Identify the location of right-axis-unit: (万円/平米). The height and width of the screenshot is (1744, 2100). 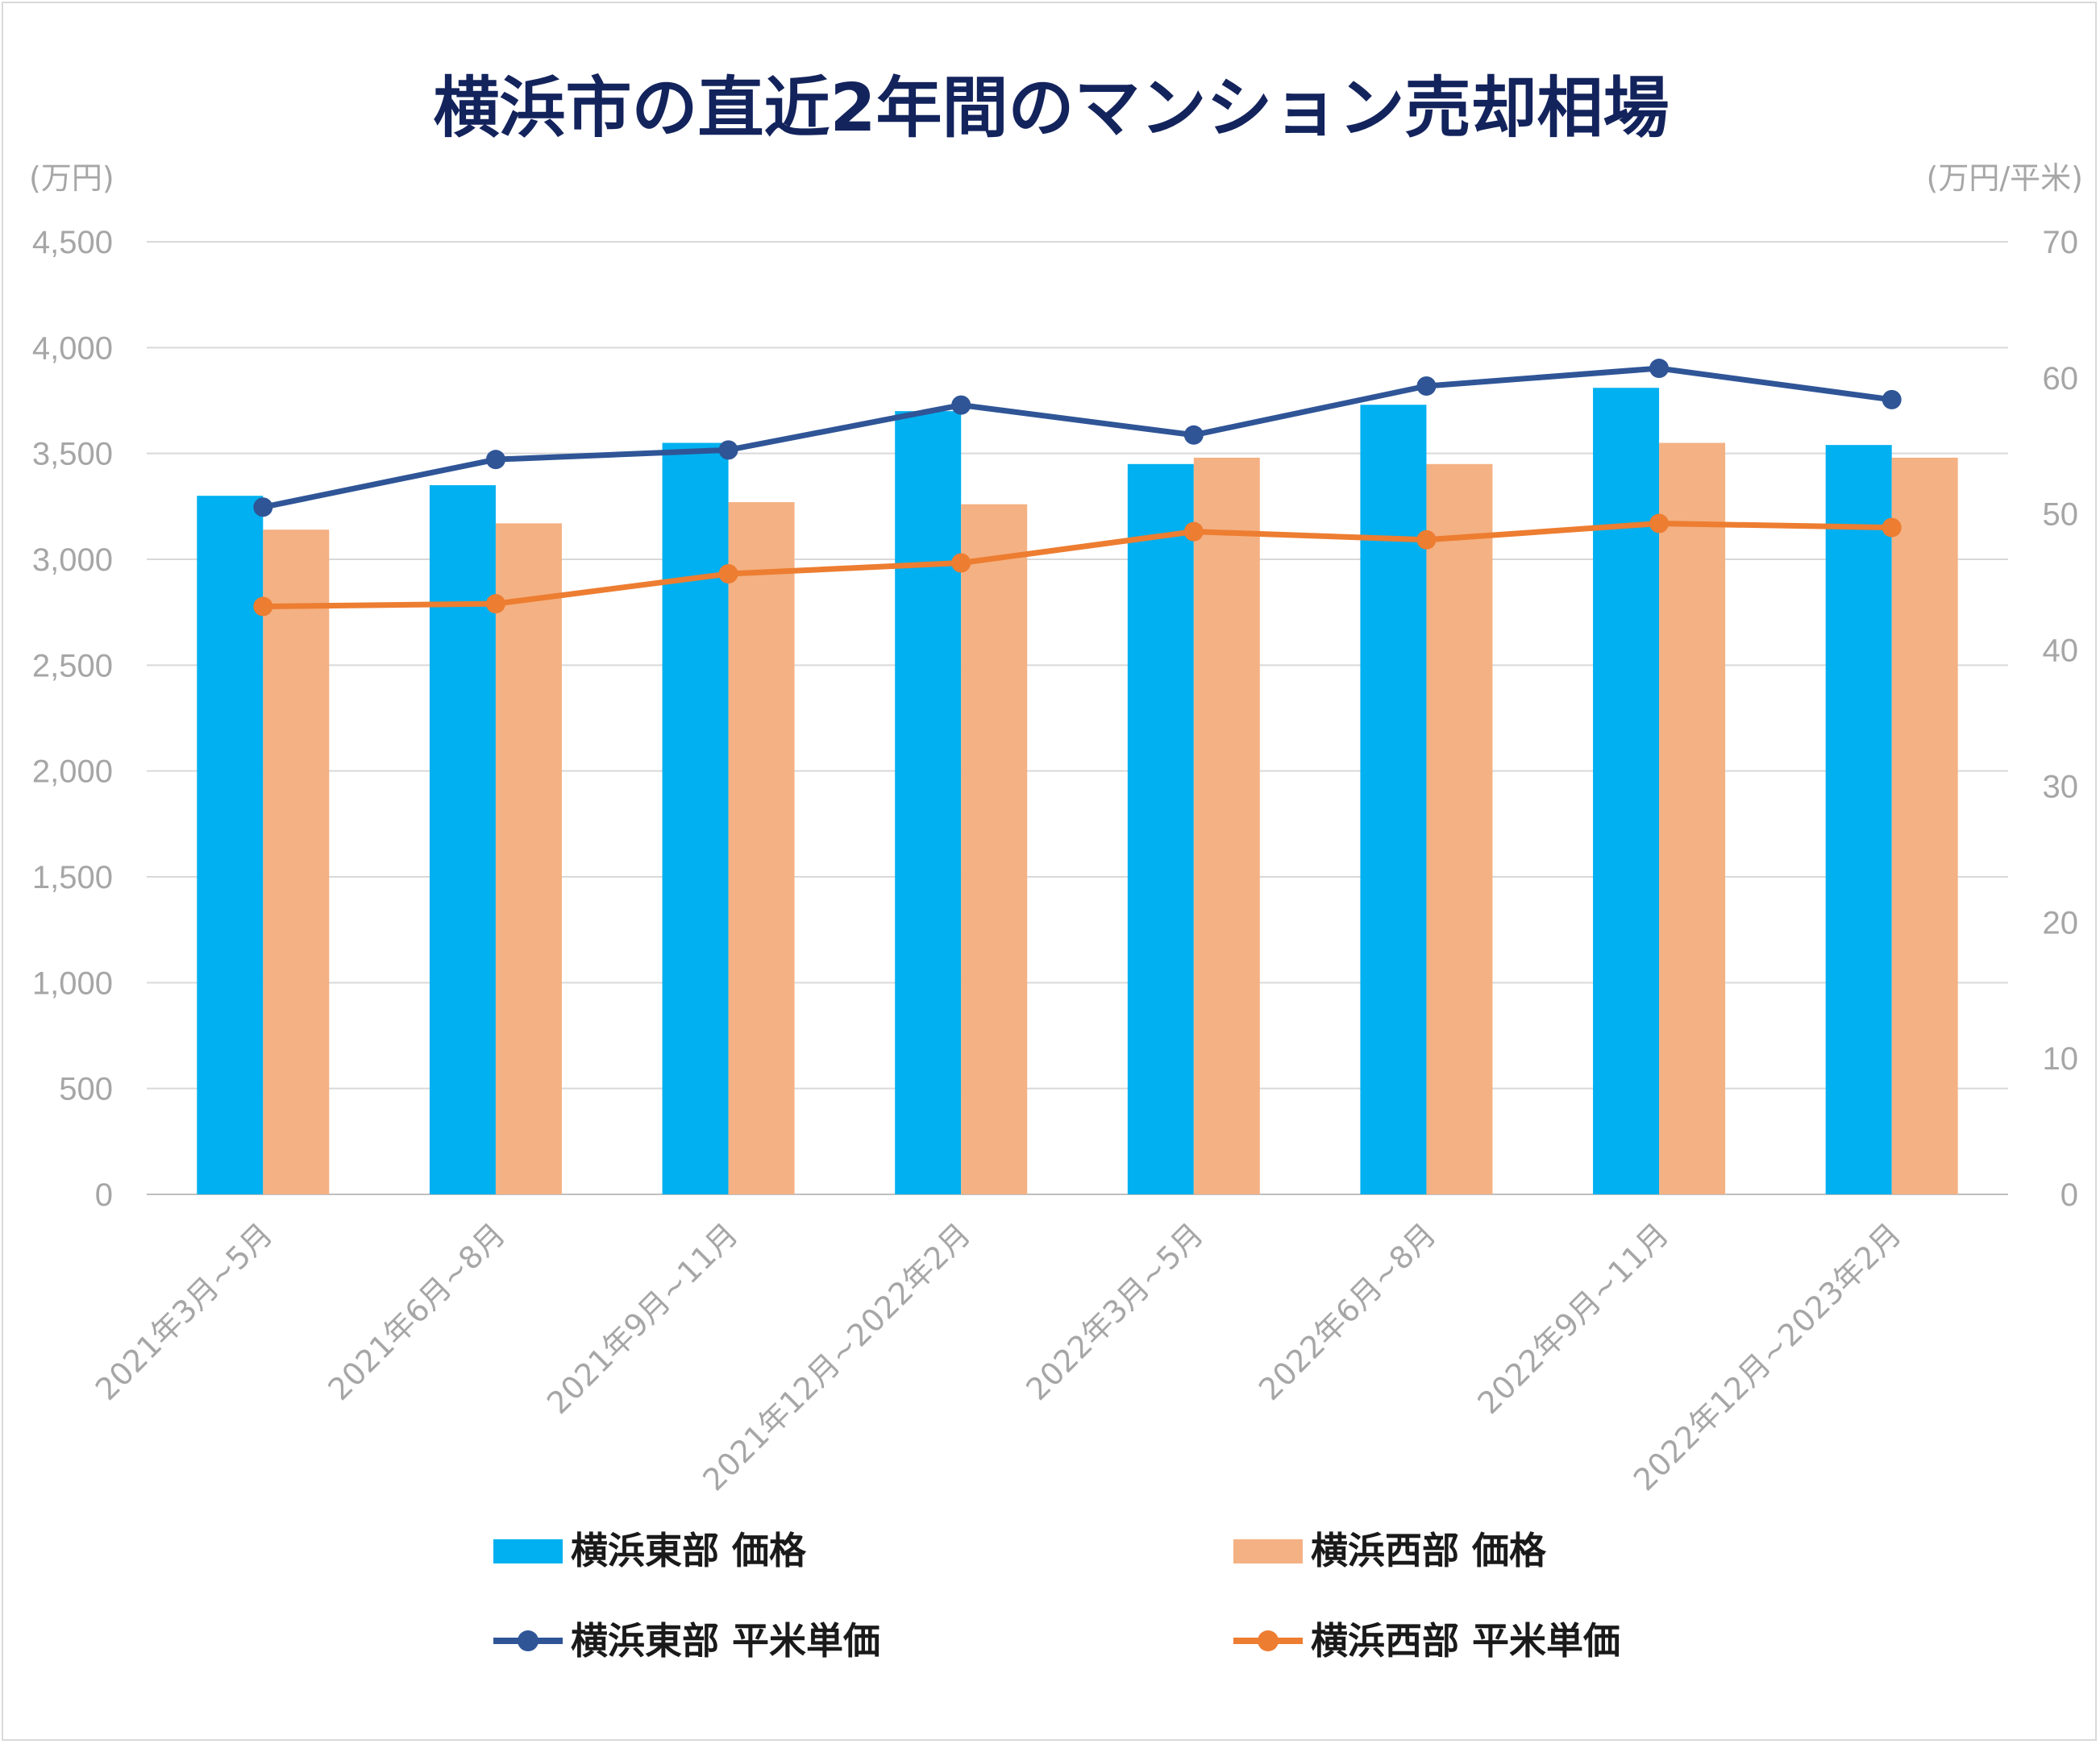
(2005, 178).